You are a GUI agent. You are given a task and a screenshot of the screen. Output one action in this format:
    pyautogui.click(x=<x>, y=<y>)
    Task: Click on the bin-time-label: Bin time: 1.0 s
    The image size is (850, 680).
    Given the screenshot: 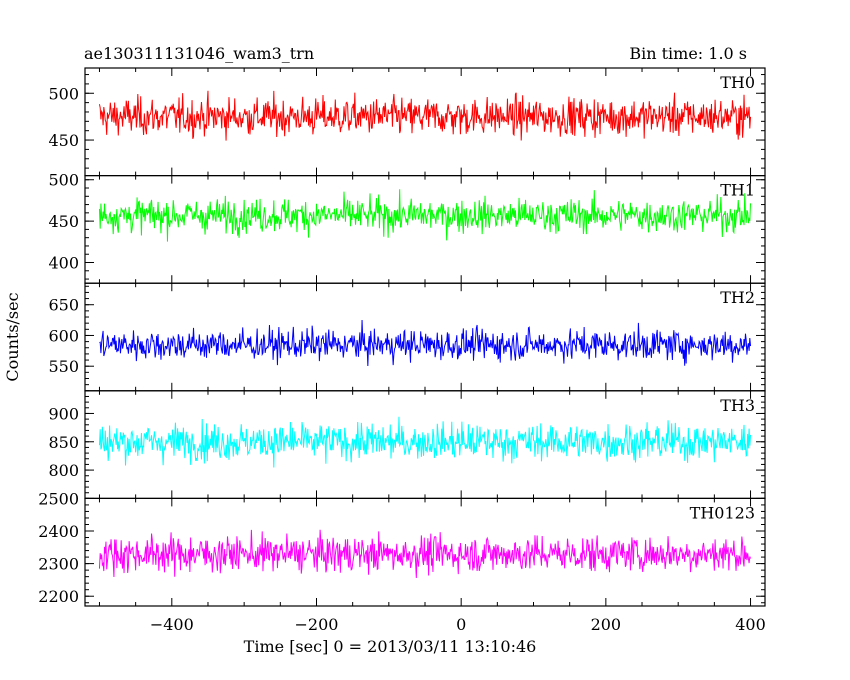 What is the action you would take?
    pyautogui.click(x=688, y=53)
    